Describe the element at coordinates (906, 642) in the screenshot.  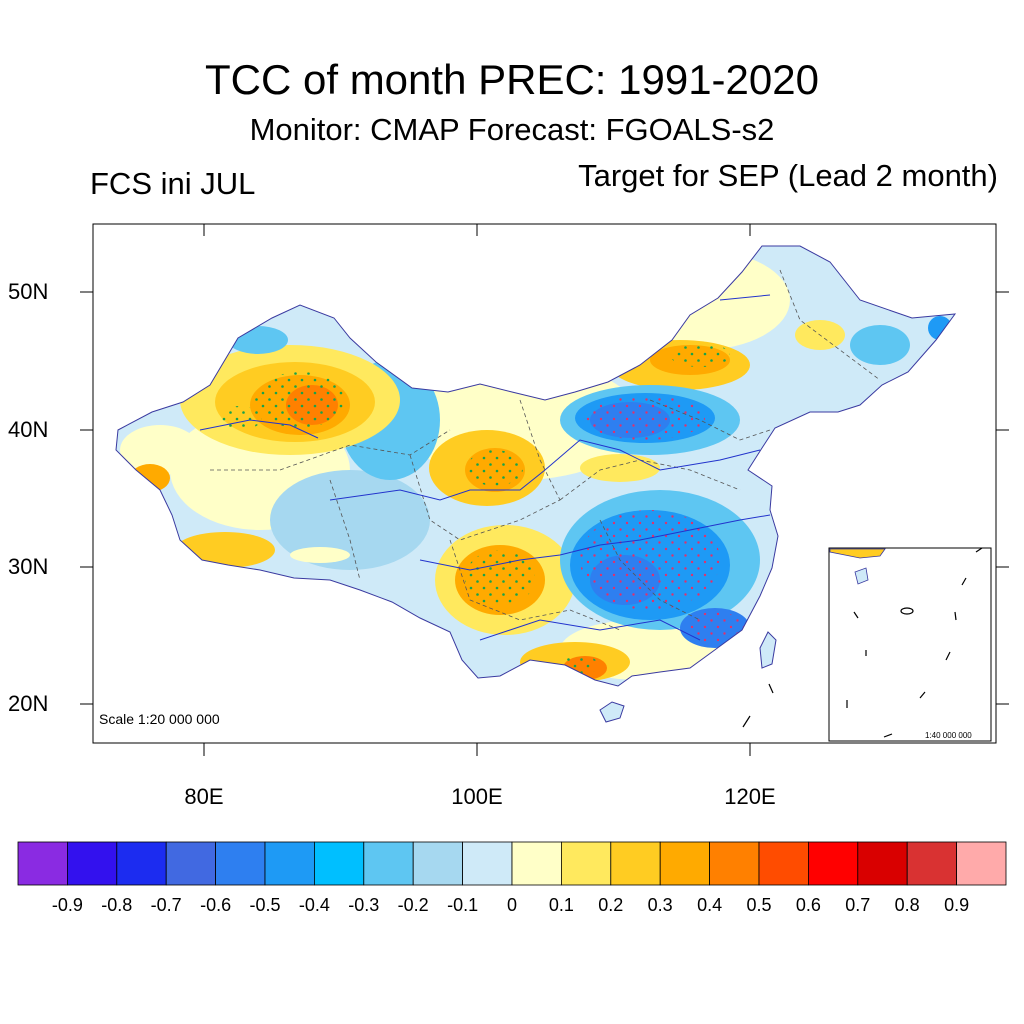
I see `inset-content` at that location.